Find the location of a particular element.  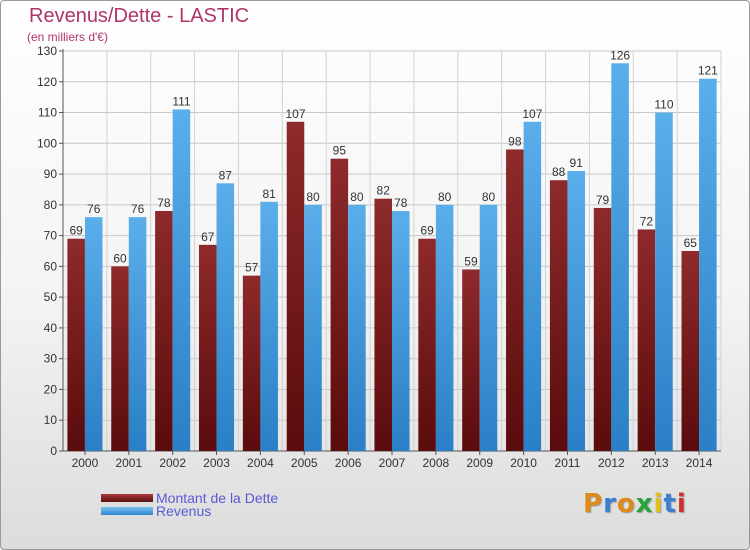

legend-item-debt: Montant de la Dette is located at coordinates (189, 498).